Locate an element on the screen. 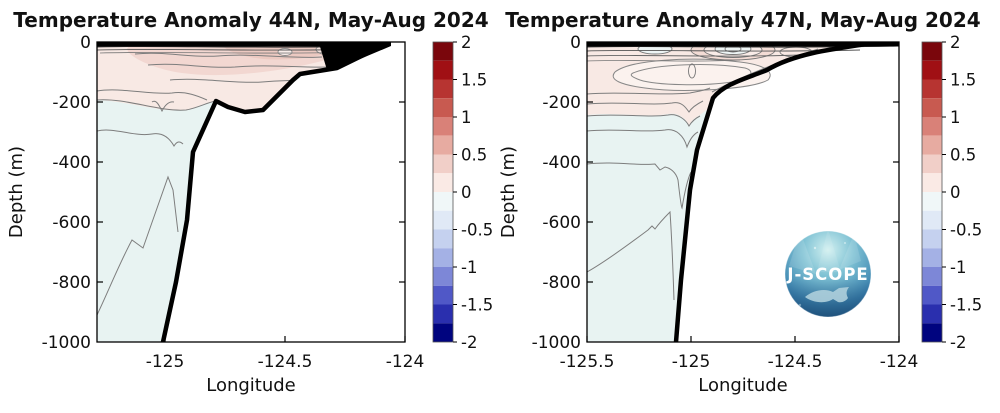 The width and height of the screenshot is (1000, 413). logo-shade is located at coordinates (828, 274).